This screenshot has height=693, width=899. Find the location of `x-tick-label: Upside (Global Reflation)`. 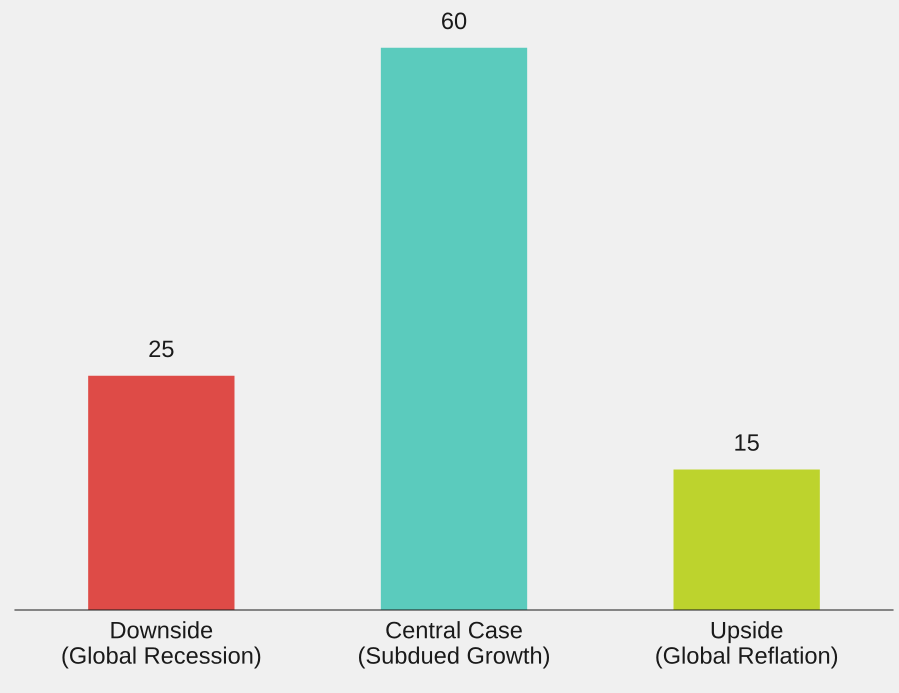

x-tick-label: Upside (Global Reflation) is located at coordinates (747, 645).